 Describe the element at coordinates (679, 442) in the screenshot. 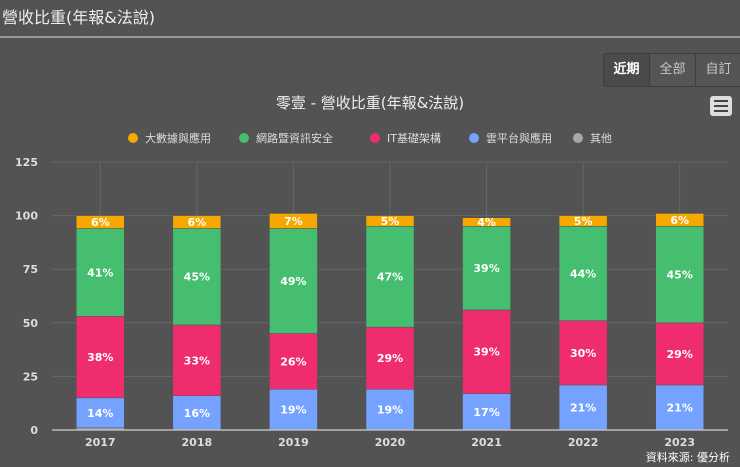

I see `x-tick-label: 2023` at that location.